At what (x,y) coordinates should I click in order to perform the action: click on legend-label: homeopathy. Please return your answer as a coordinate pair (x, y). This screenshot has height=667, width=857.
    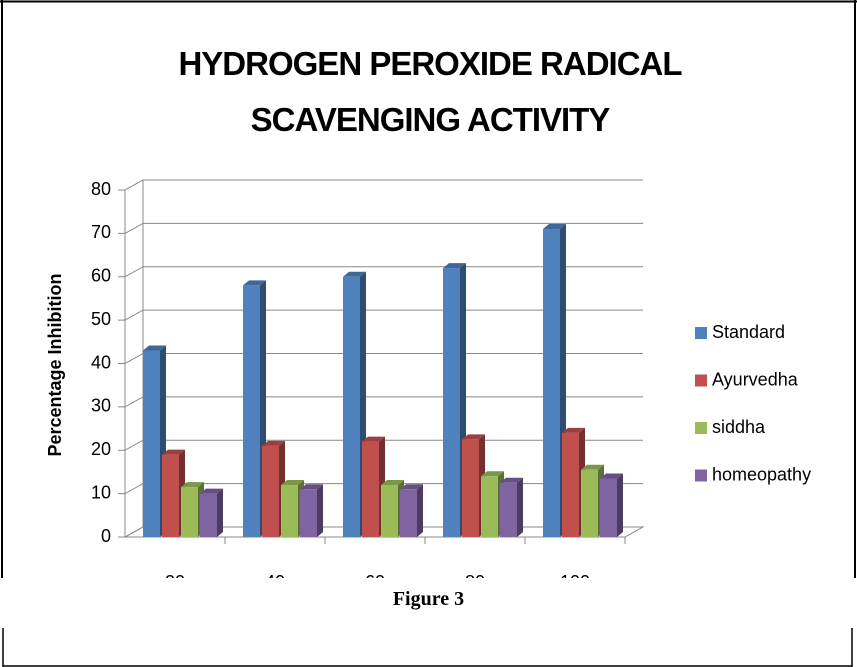
    Looking at the image, I should click on (761, 474).